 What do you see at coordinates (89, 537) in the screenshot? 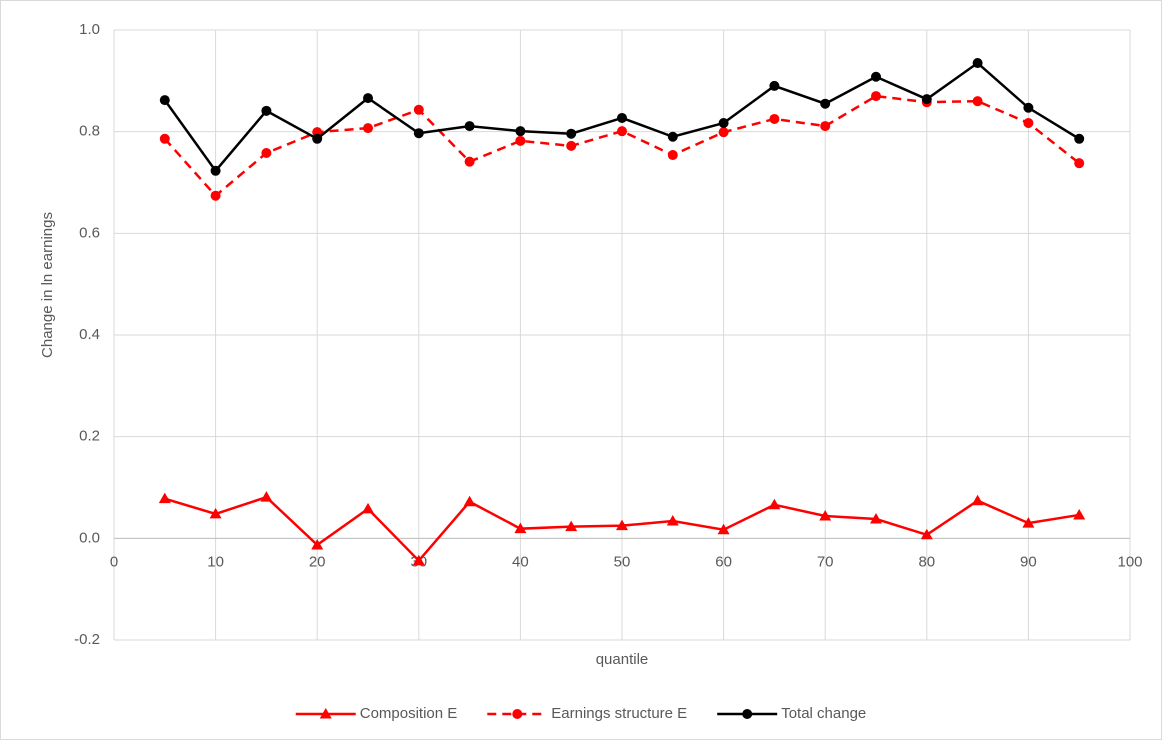
I see `y-tick-label: 0.0` at bounding box center [89, 537].